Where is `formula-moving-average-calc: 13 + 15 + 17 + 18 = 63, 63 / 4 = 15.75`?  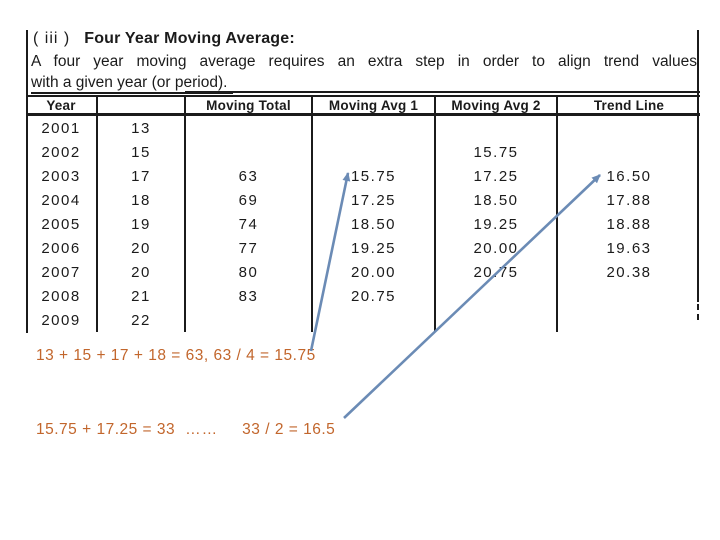 formula-moving-average-calc: 13 + 15 + 17 + 18 = 63, 63 / 4 = 15.75 is located at coordinates (176, 355).